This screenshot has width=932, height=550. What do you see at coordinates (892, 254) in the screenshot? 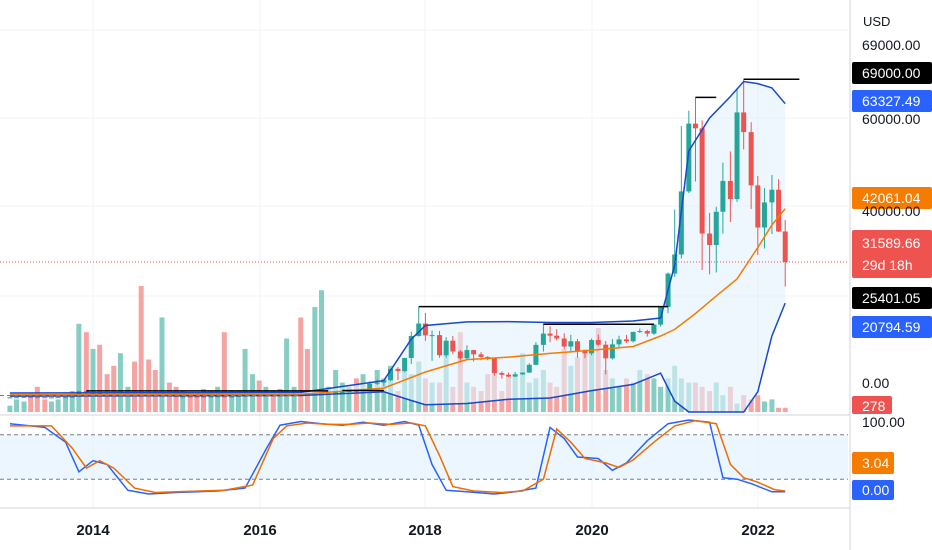
I see `price-tag-current-bg` at bounding box center [892, 254].